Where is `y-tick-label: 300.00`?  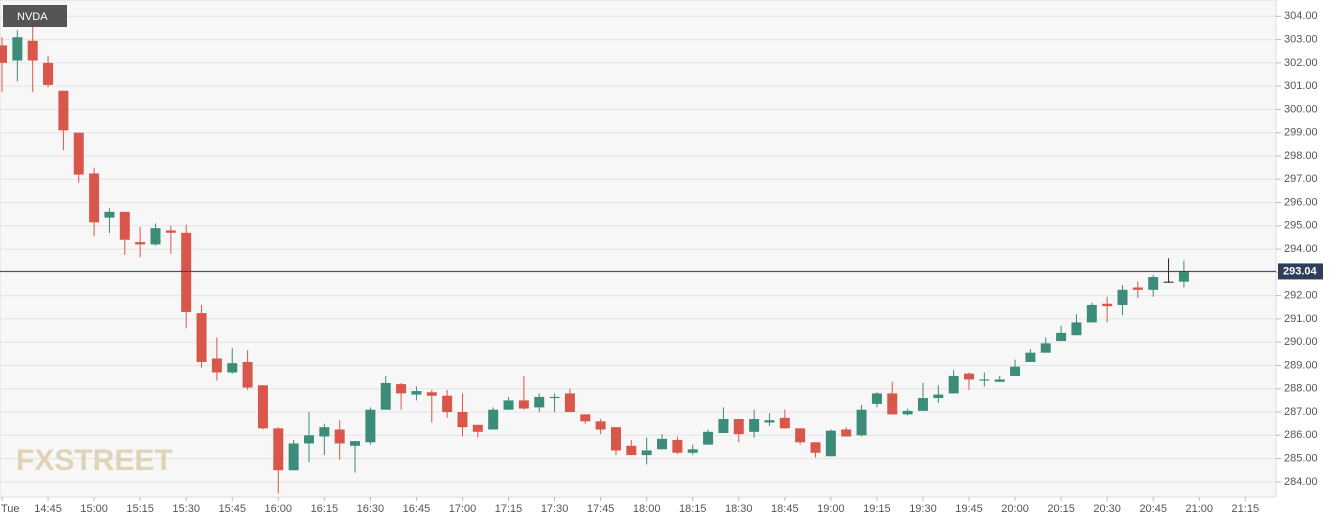
y-tick-label: 300.00 is located at coordinates (1301, 109).